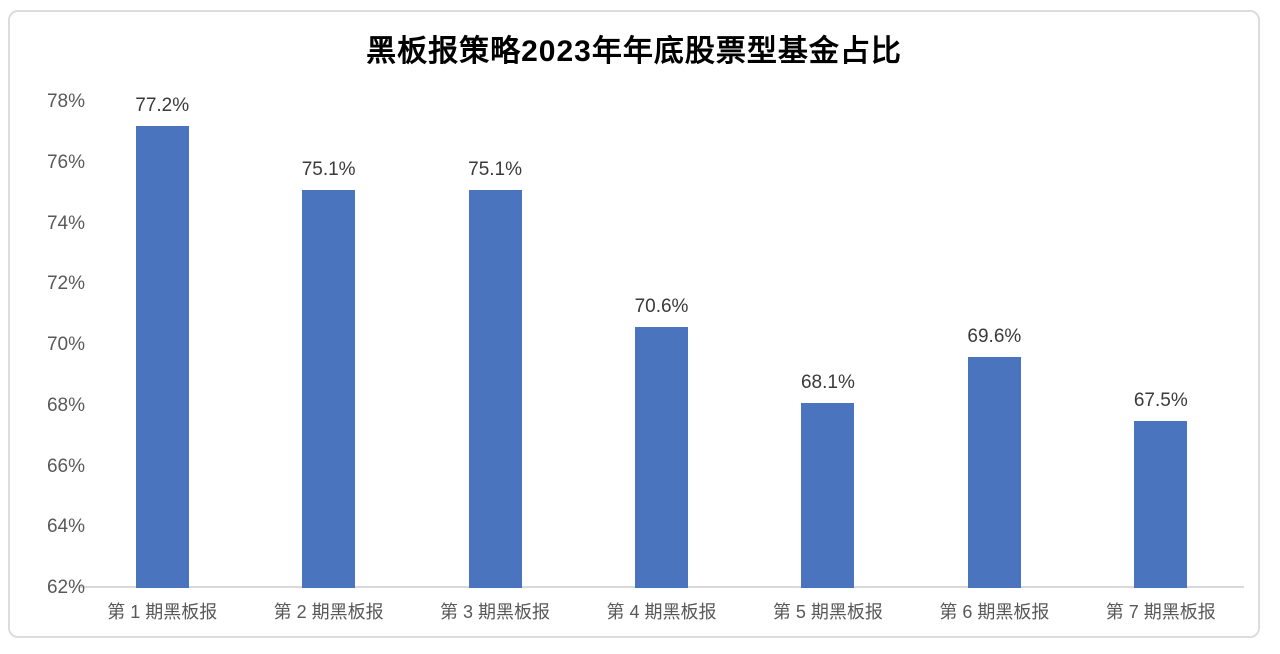 The image size is (1280, 654). What do you see at coordinates (661, 306) in the screenshot?
I see `bar-value-label: 70.6%` at bounding box center [661, 306].